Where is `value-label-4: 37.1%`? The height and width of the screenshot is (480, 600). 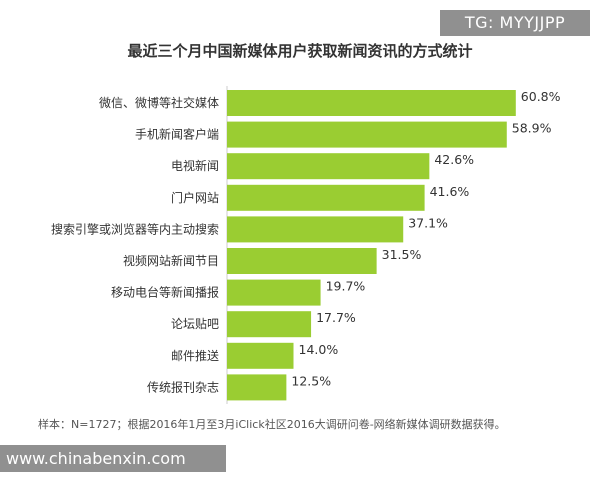
value-label-4: 37.1% is located at coordinates (428, 222).